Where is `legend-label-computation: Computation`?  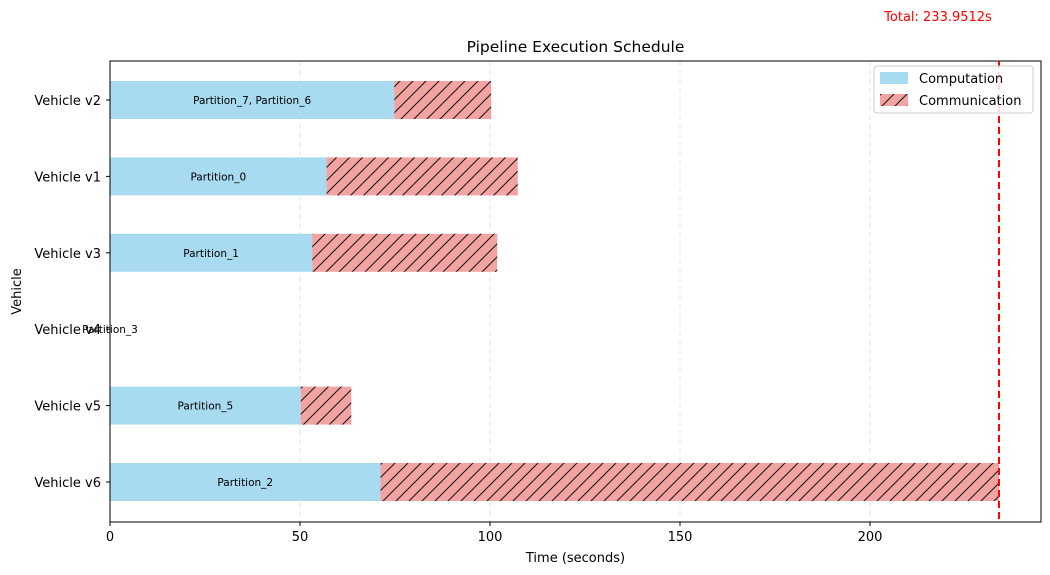
legend-label-computation: Computation is located at coordinates (961, 79).